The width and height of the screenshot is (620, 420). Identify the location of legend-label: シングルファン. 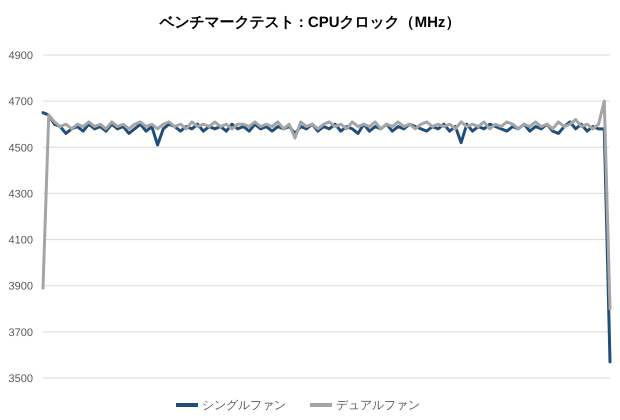
(244, 405).